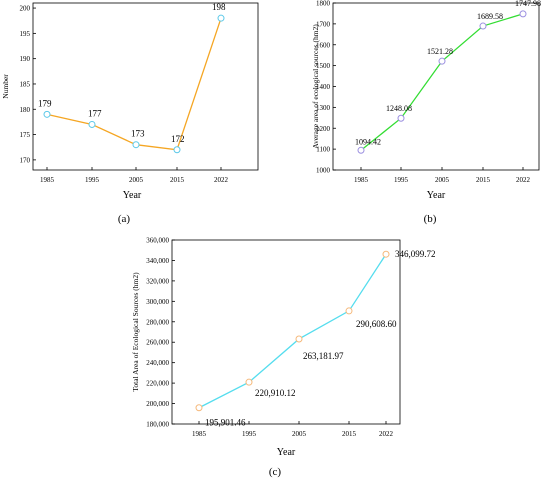  What do you see at coordinates (323, 171) in the screenshot?
I see `y-tick-label: 1000` at bounding box center [323, 171].